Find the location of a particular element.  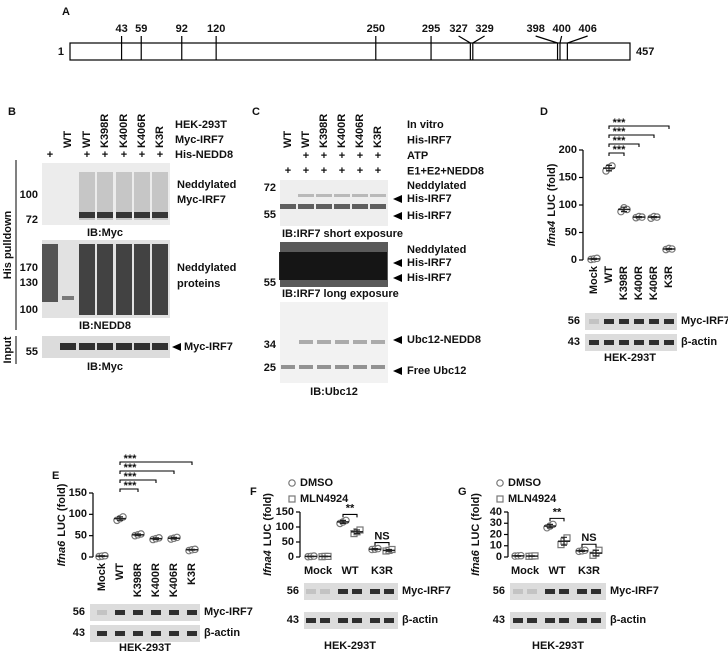

lane-label: K406R is located at coordinates (142, 131).